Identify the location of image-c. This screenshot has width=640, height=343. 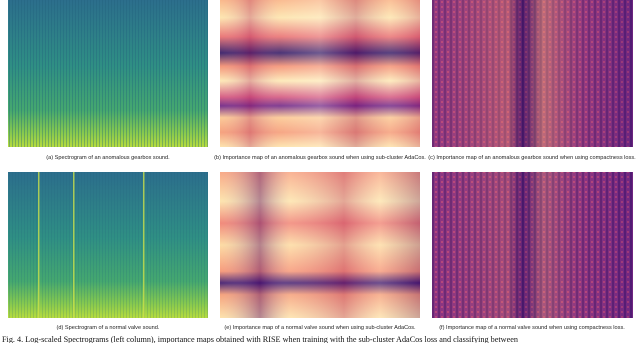
(532, 73).